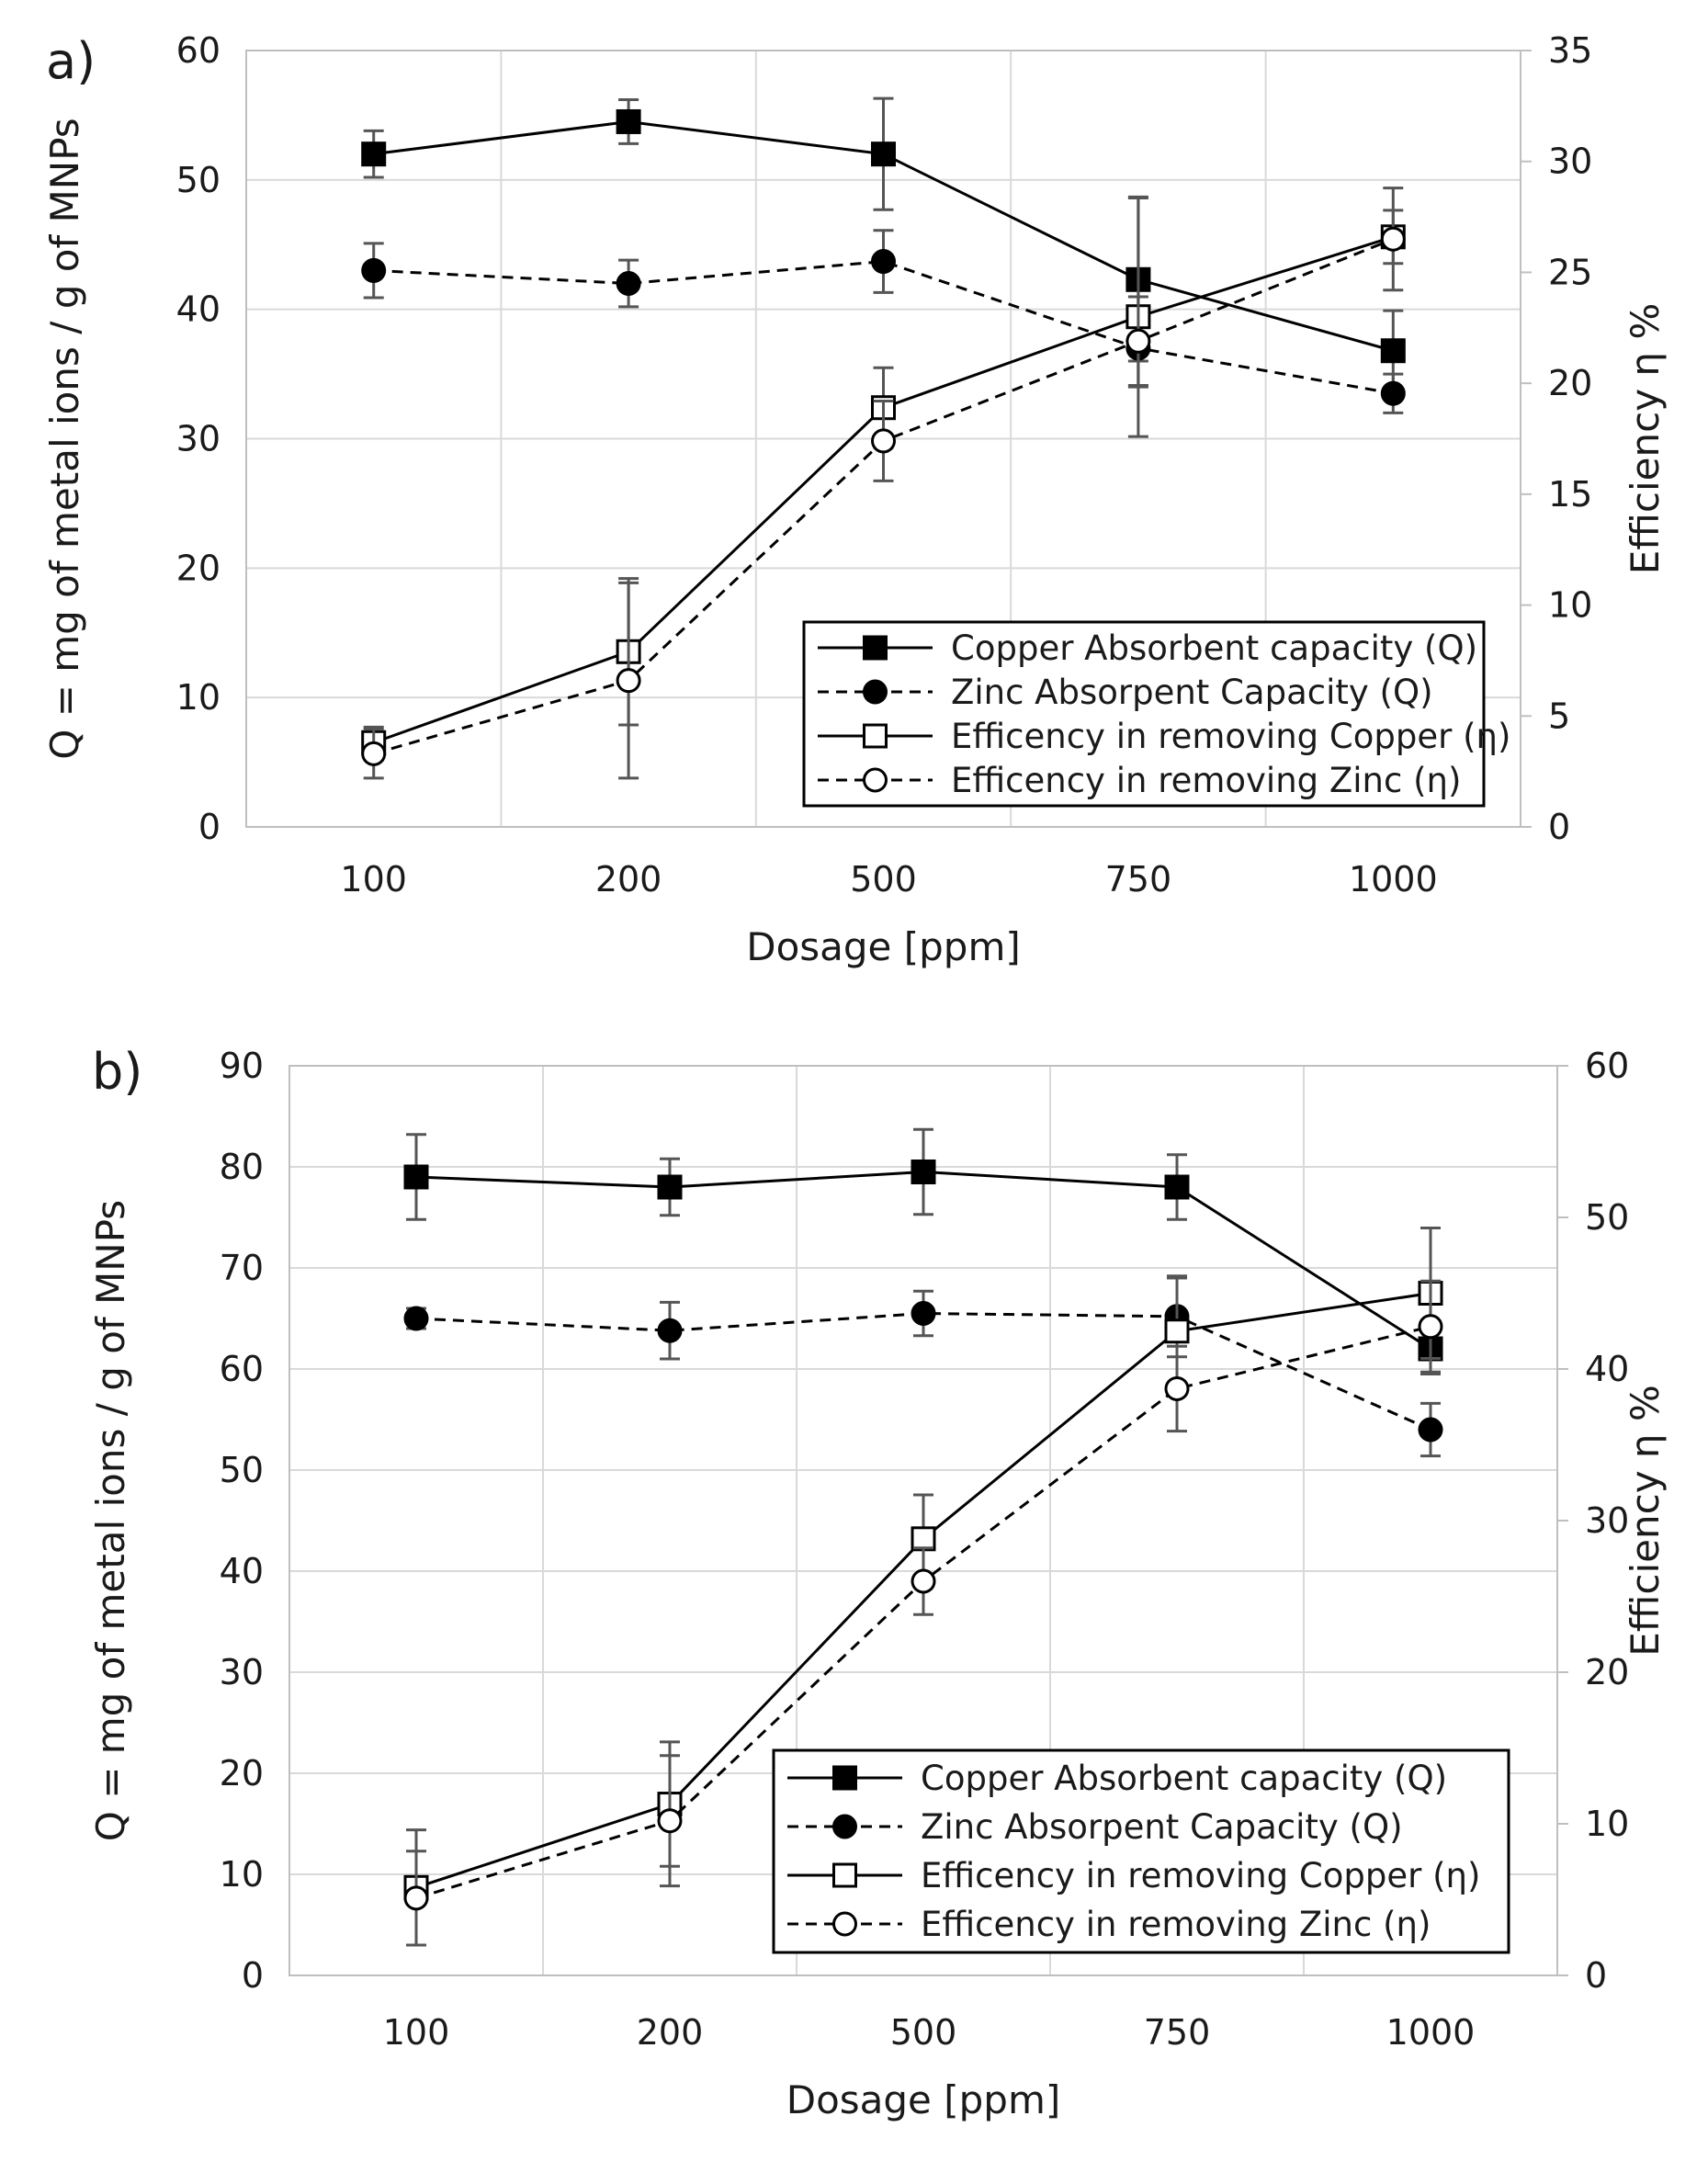  Describe the element at coordinates (242, 1268) in the screenshot. I see `y-tick-label: 70` at that location.